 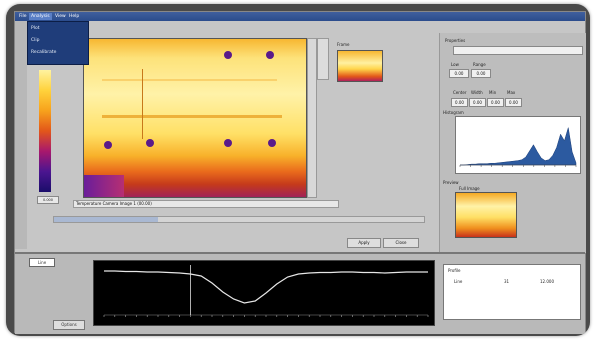 I want to click on menu-item-plot: Plot, so click(x=35, y=28).